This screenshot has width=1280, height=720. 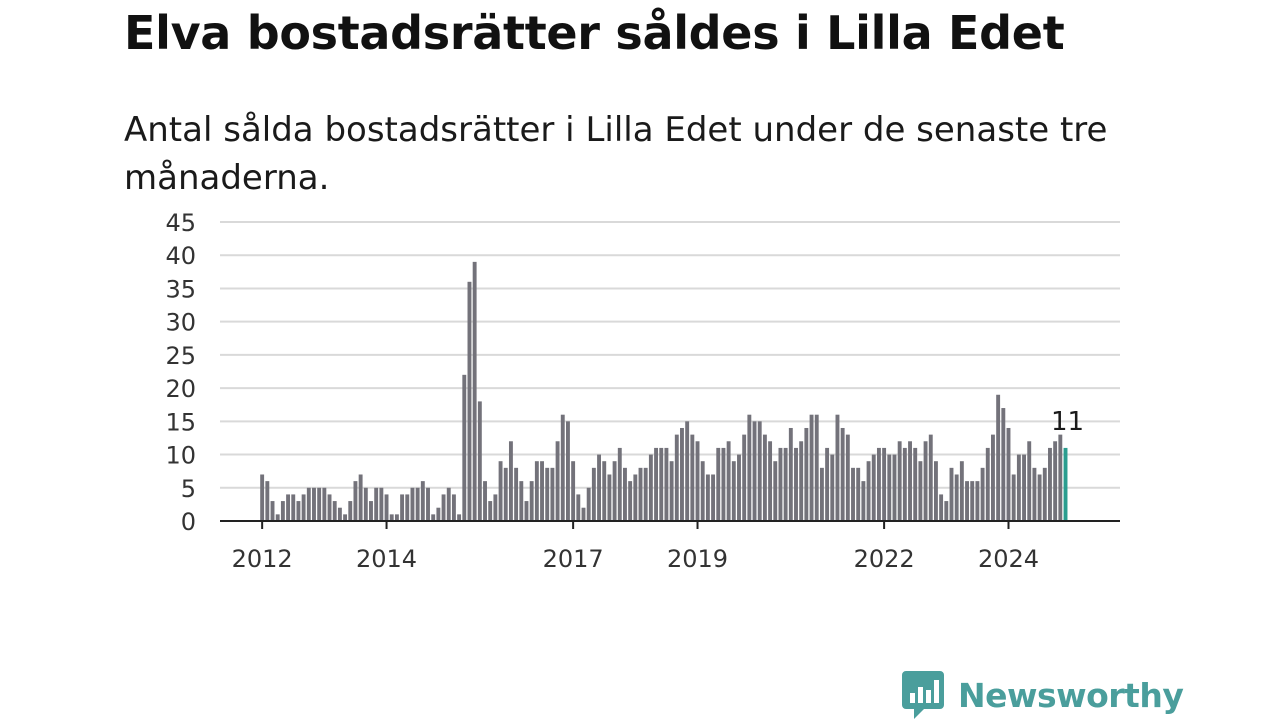 I want to click on y-tick-label: 35, so click(x=180, y=289).